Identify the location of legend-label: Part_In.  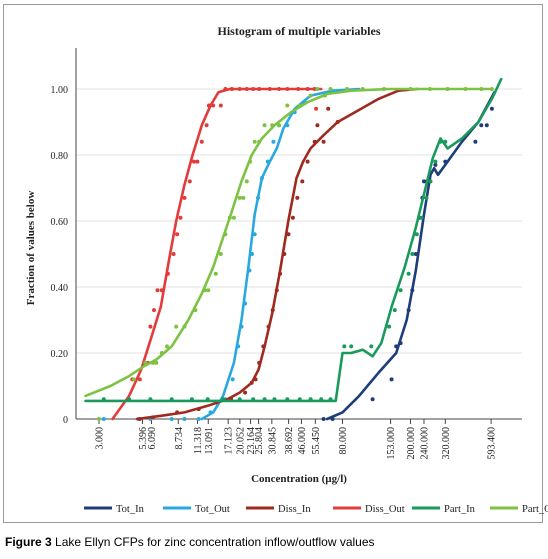
(460, 509).